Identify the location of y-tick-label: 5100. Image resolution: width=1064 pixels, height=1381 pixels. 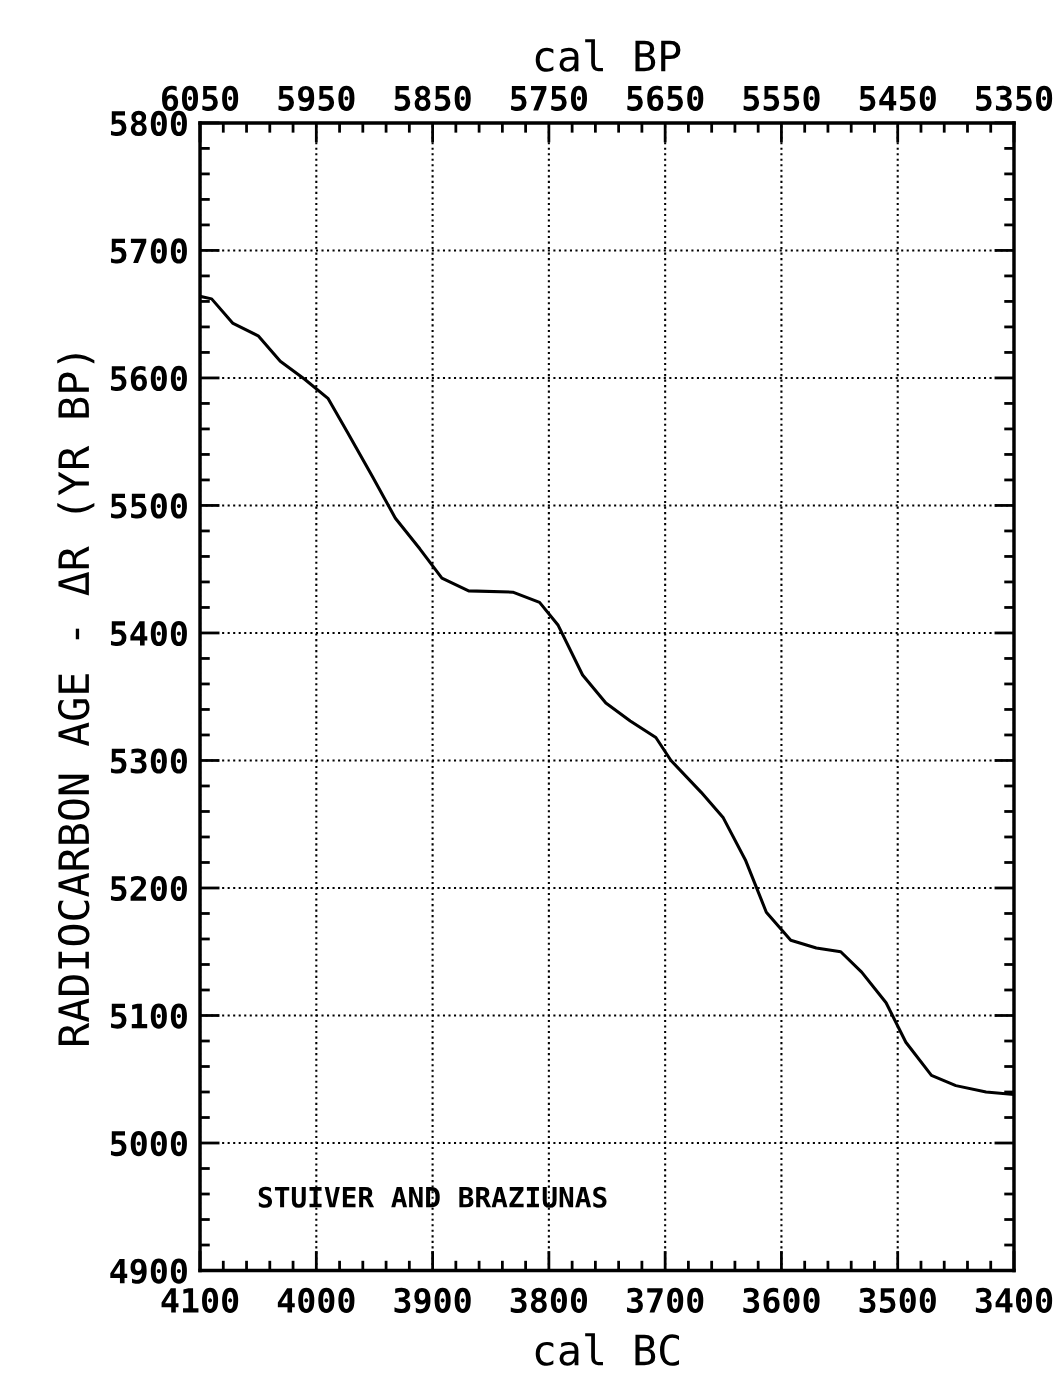
(148, 1016).